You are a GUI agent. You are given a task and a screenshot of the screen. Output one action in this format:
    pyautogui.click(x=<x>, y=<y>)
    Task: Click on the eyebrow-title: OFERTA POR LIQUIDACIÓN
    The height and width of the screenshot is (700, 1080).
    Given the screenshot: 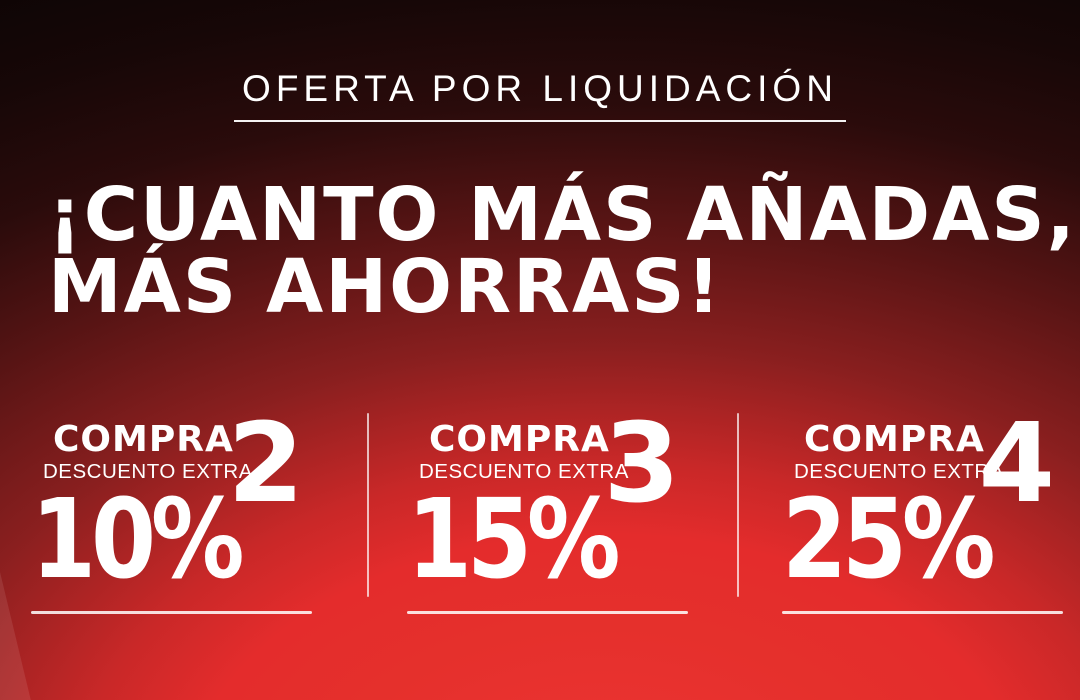 What is the action you would take?
    pyautogui.click(x=540, y=96)
    